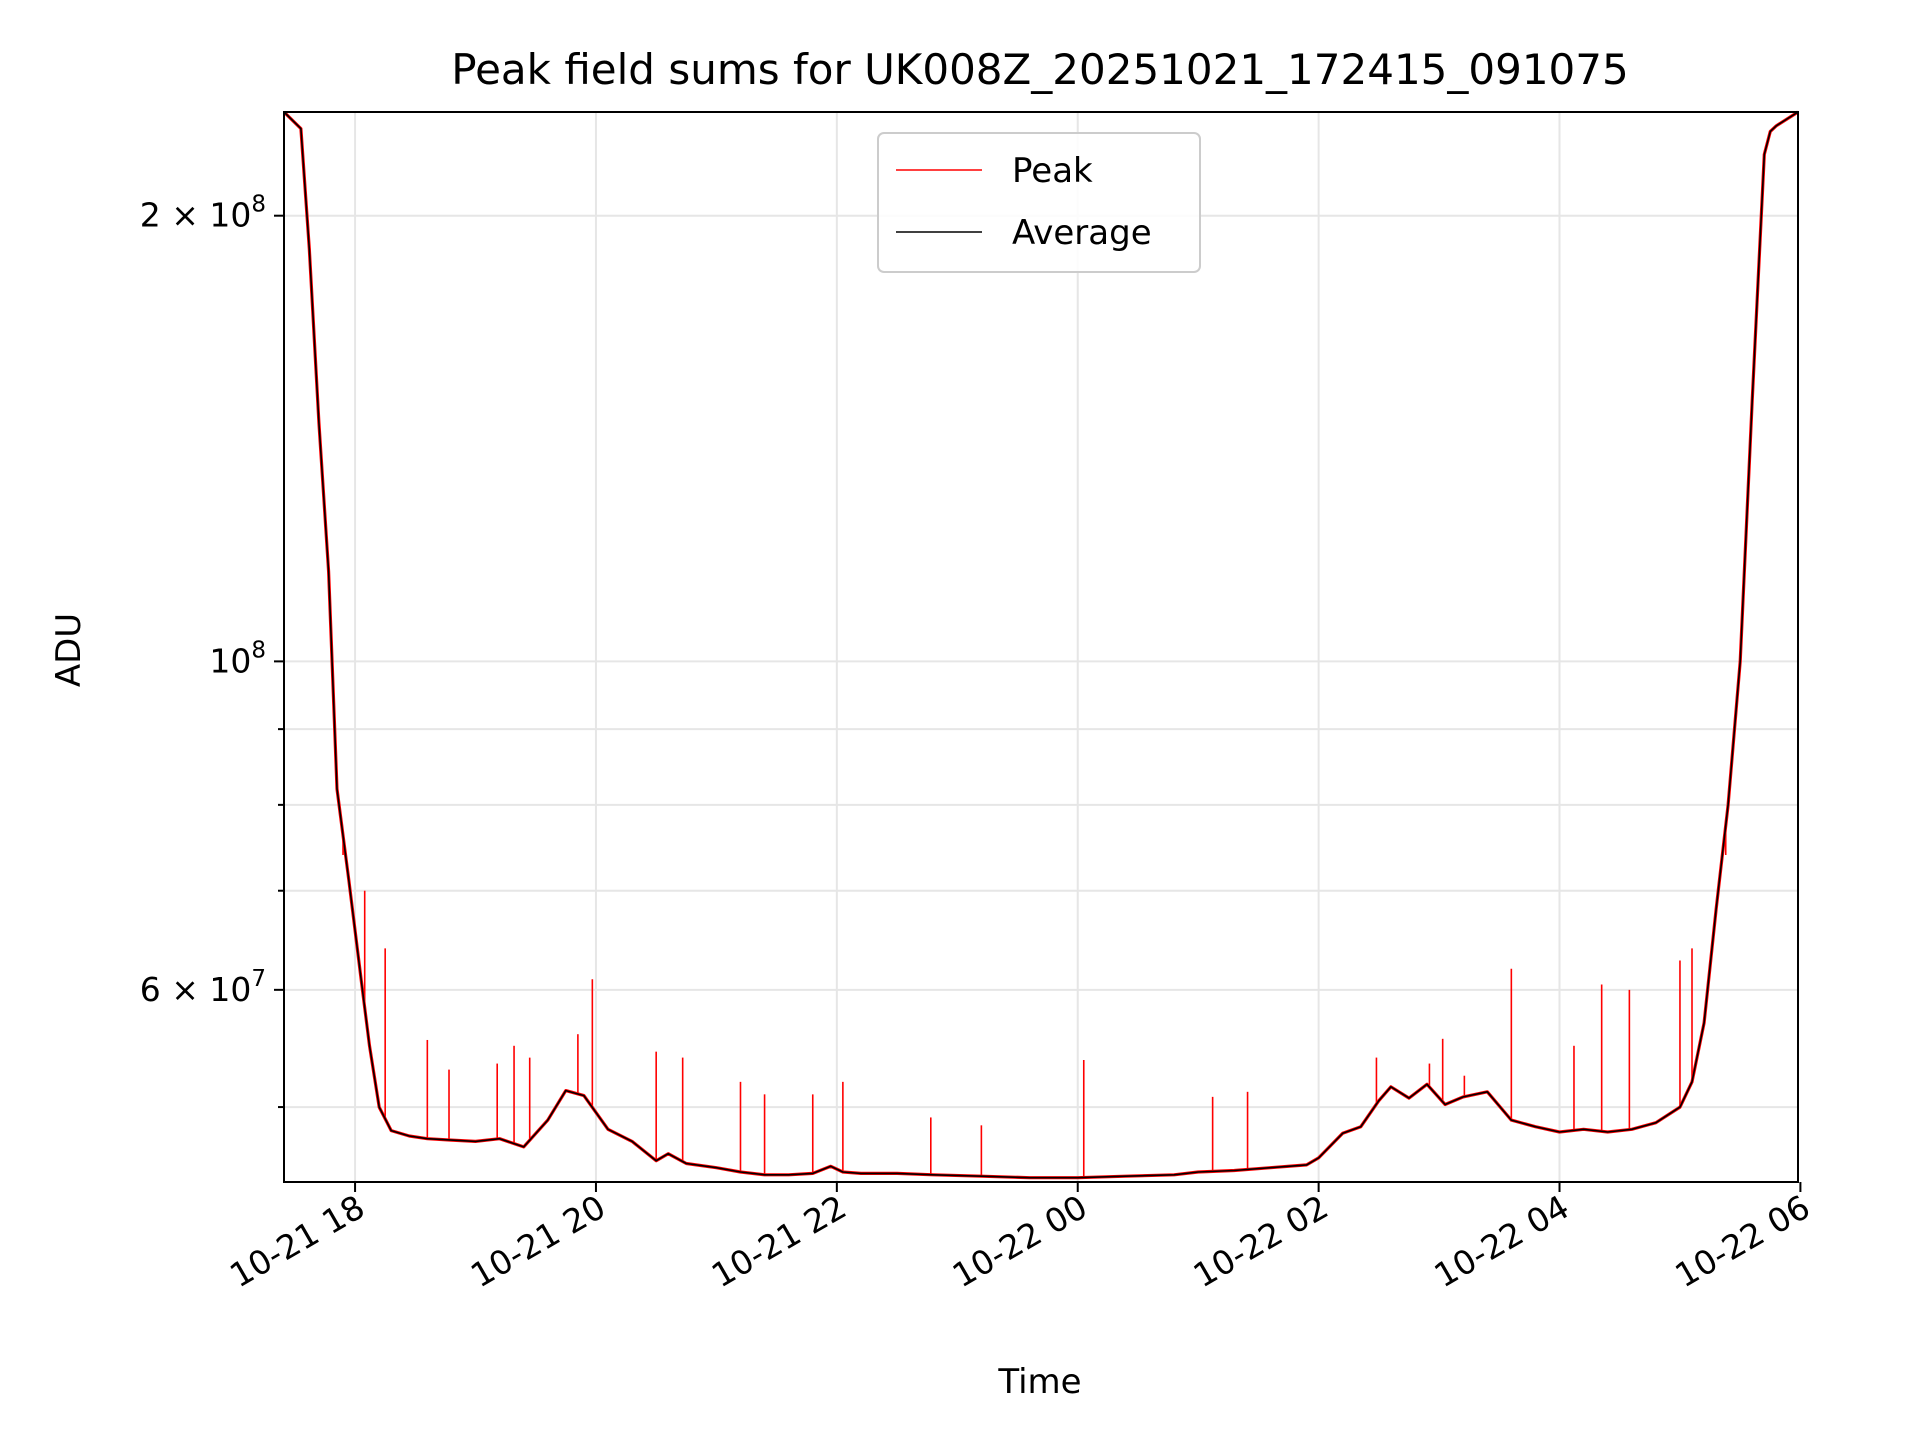 Image resolution: width=1920 pixels, height=1445 pixels. I want to click on legend-peak-label: Peak, so click(1052, 171).